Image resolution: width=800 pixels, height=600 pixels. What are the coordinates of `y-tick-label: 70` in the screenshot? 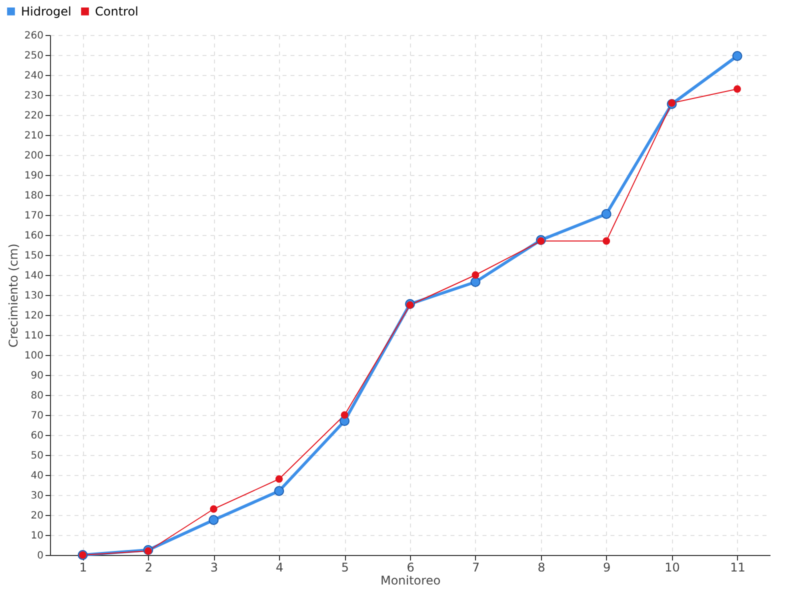 It's located at (37, 416).